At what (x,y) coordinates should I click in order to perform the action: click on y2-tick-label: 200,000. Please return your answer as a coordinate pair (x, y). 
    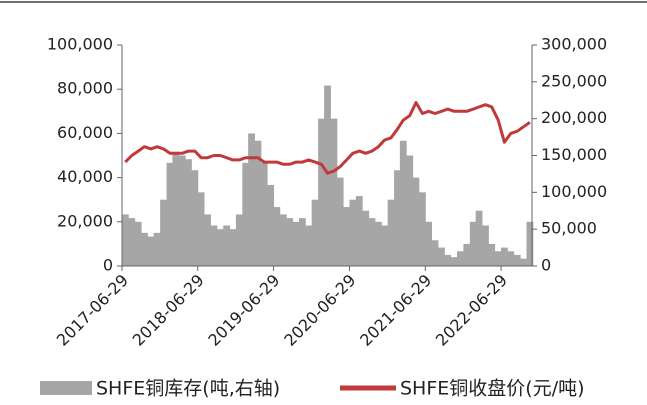
    Looking at the image, I should click on (574, 117).